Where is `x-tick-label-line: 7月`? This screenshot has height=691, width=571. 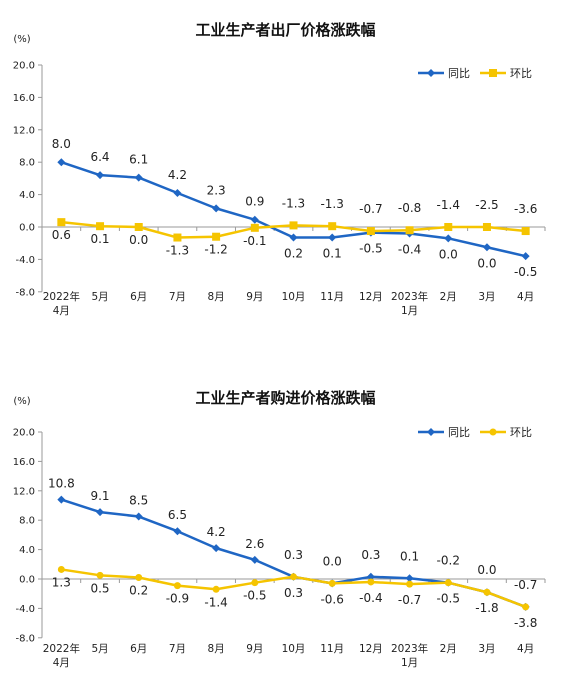
x-tick-label-line: 7月 is located at coordinates (177, 649).